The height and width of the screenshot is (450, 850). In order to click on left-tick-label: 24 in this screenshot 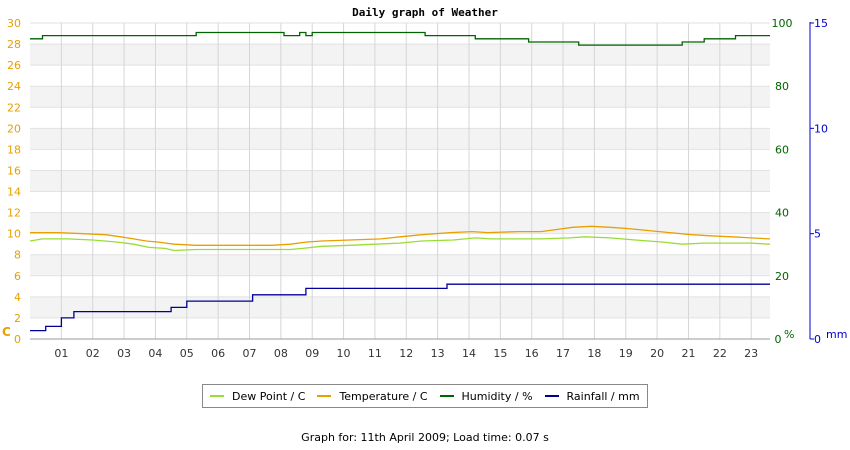, I will do `click(14, 86)`.